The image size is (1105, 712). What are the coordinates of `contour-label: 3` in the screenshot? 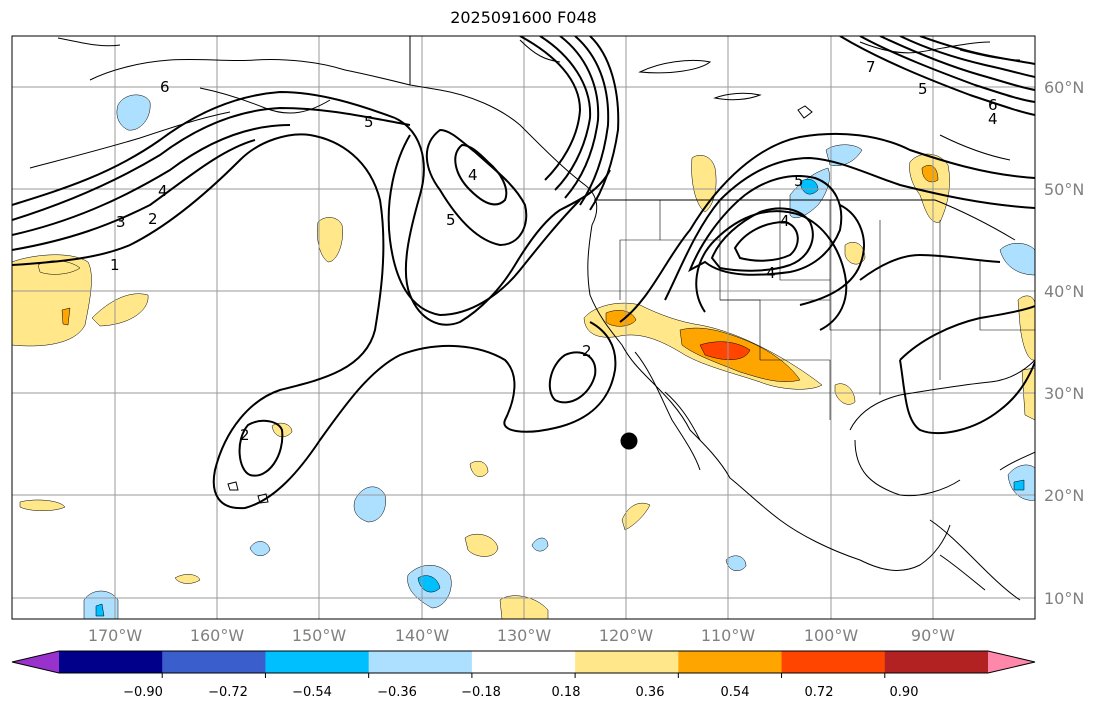 It's located at (121, 222).